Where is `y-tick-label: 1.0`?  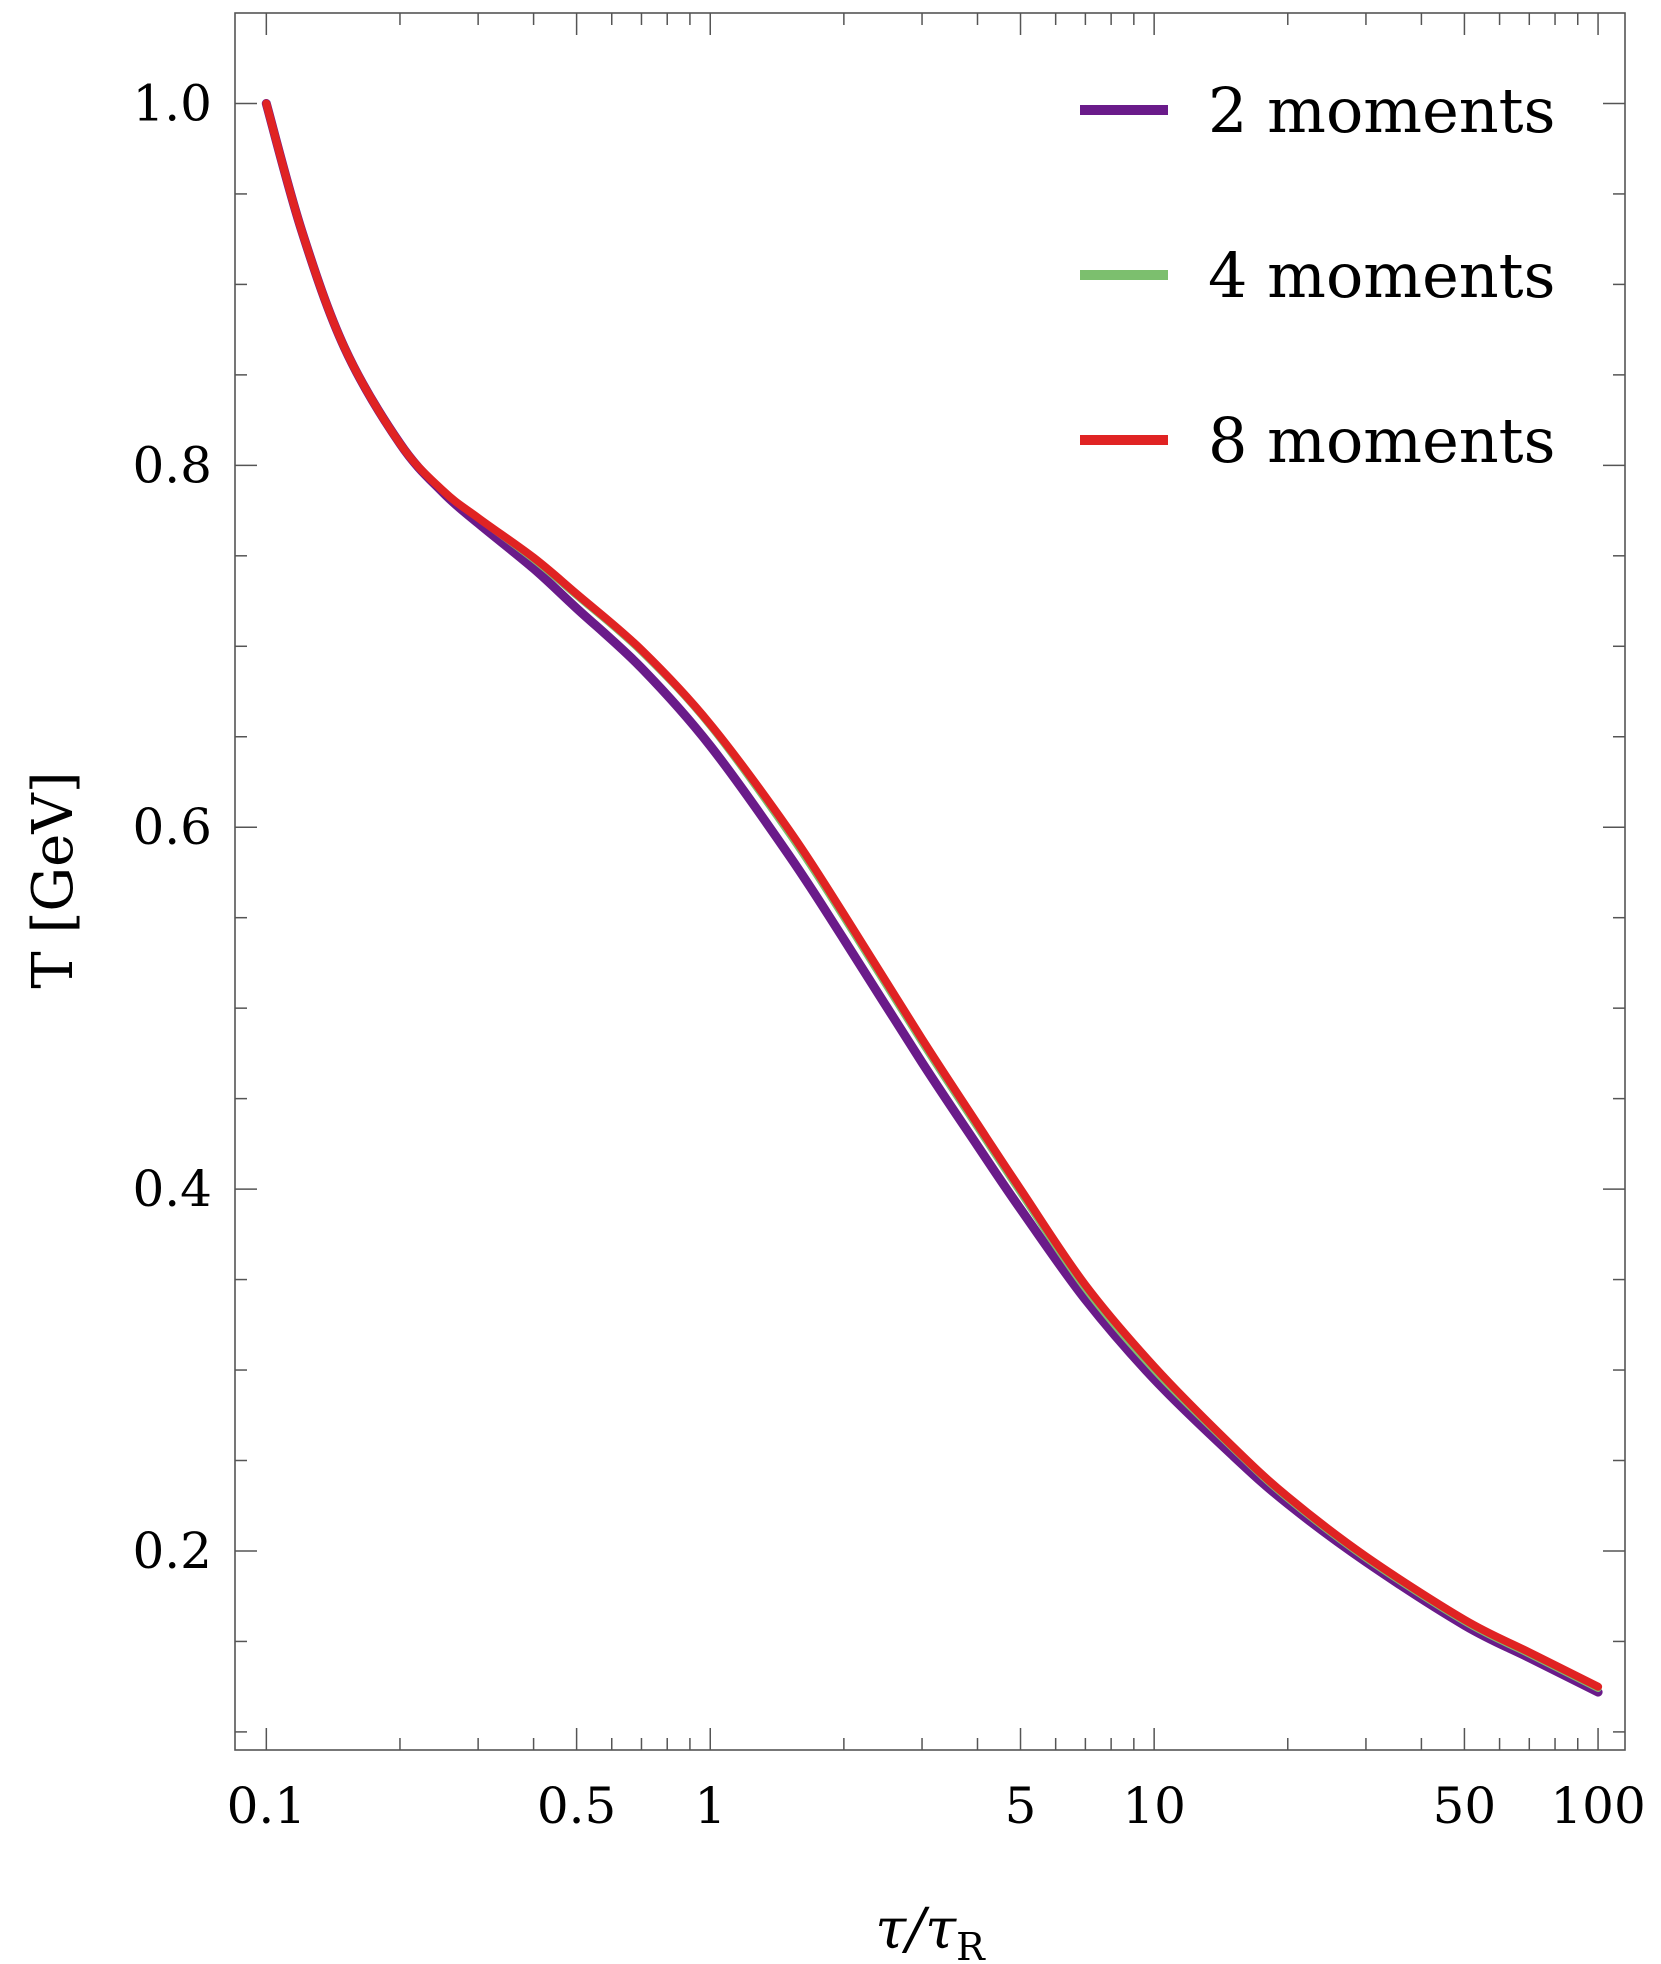 y-tick-label: 1.0 is located at coordinates (172, 103).